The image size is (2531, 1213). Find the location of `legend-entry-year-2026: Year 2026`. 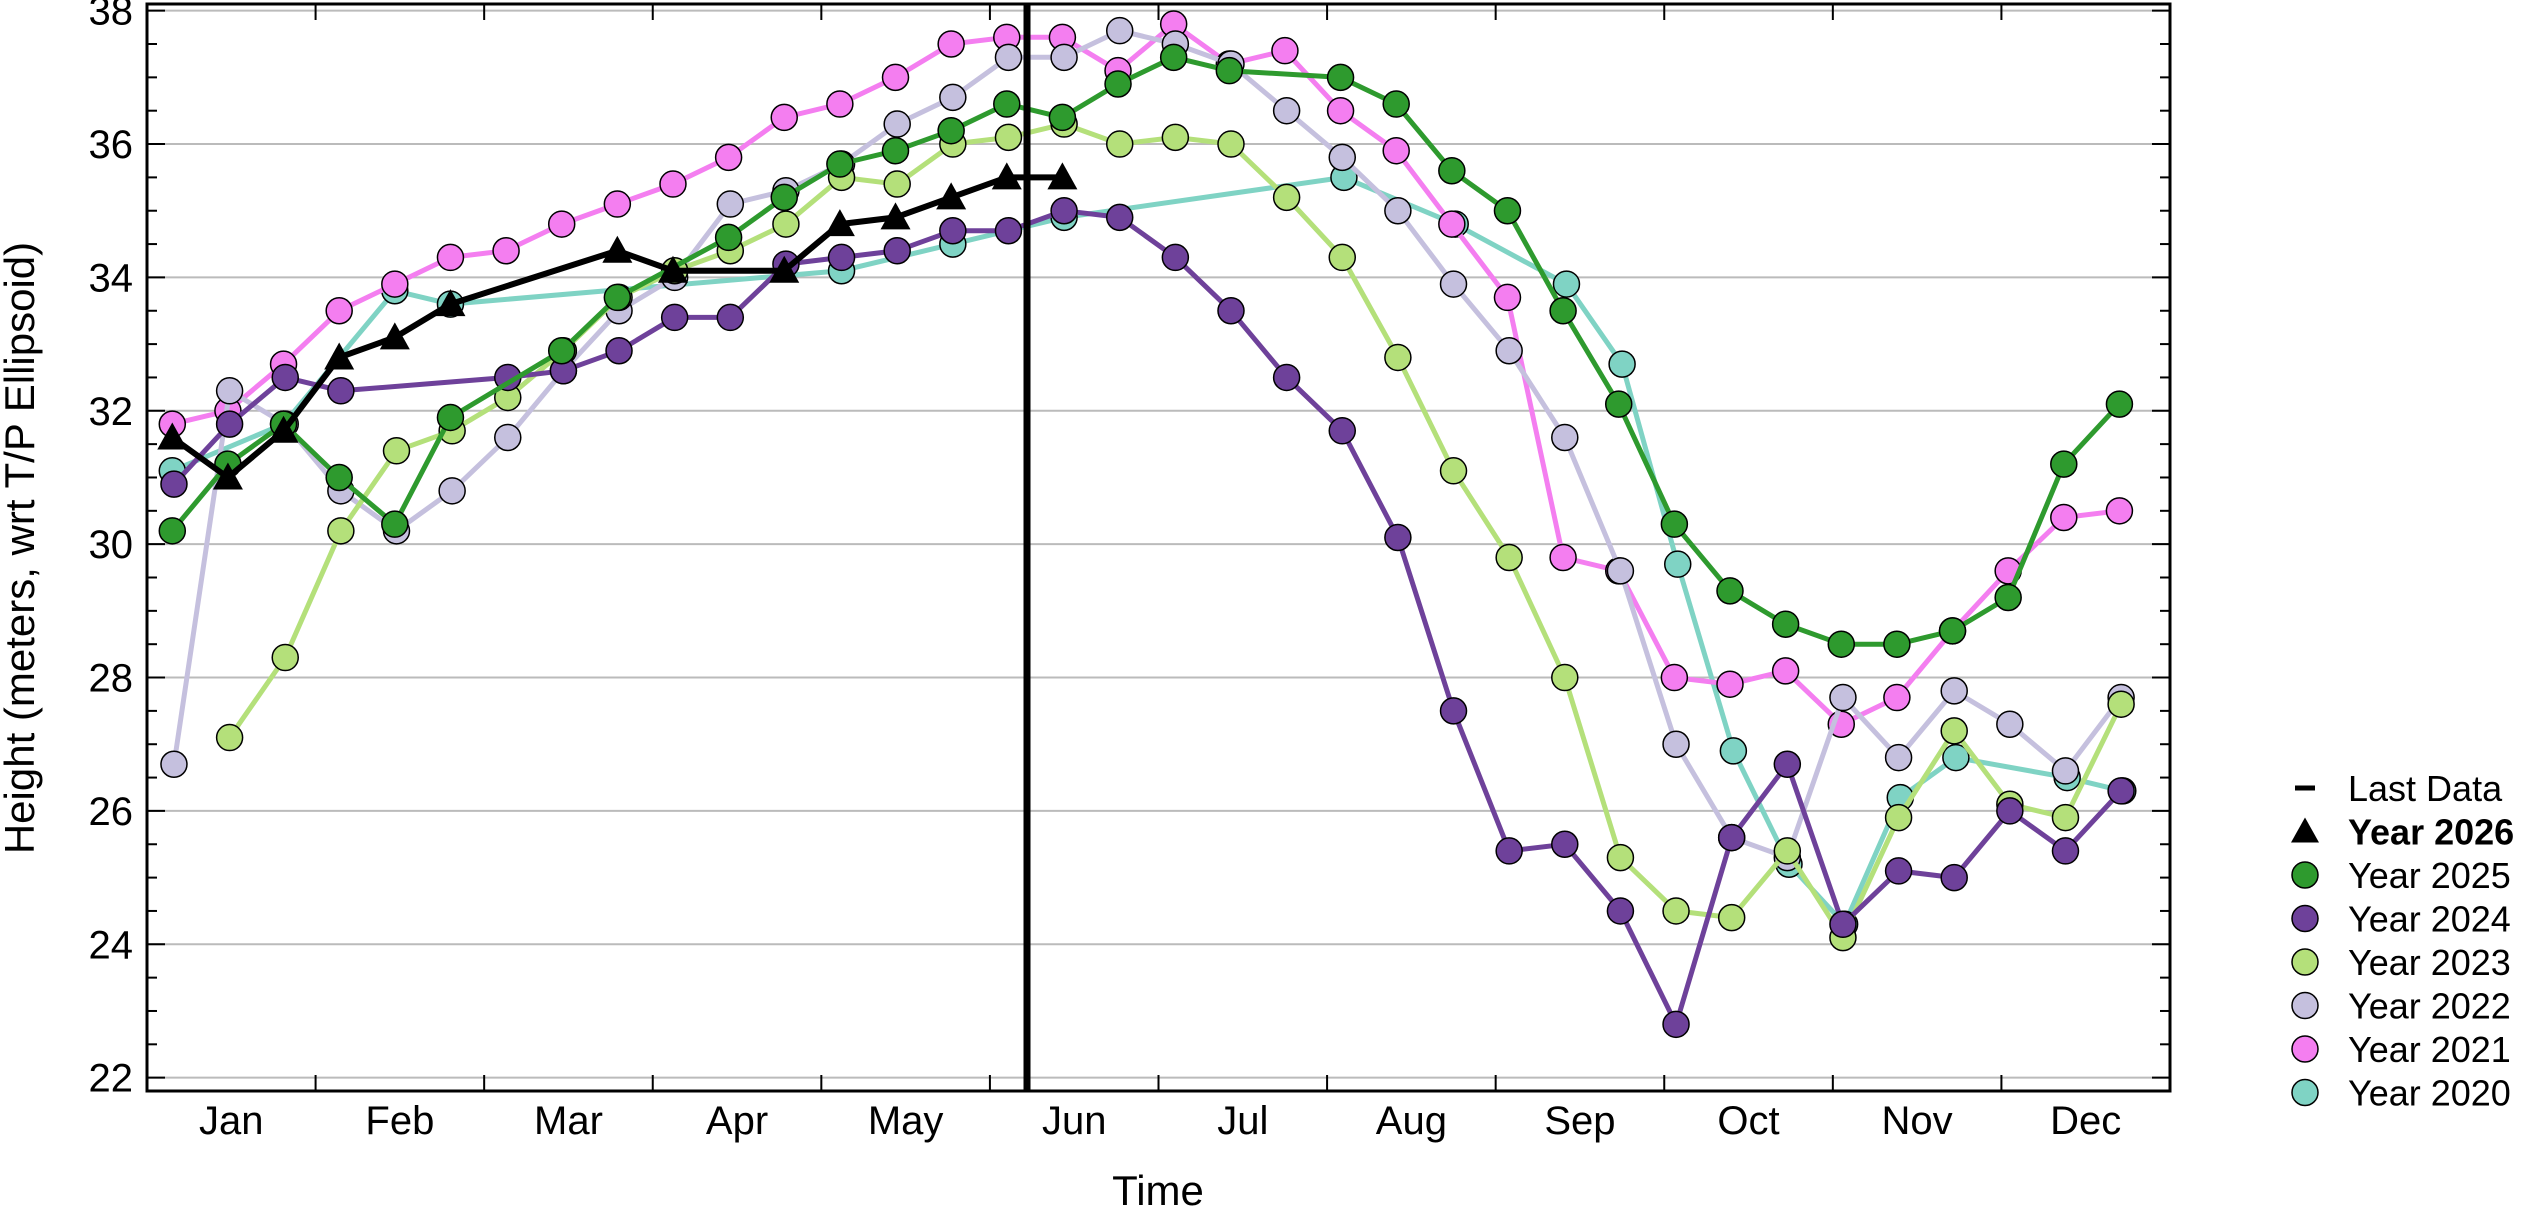

legend-entry-year-2026: Year 2026 is located at coordinates (2402, 832).